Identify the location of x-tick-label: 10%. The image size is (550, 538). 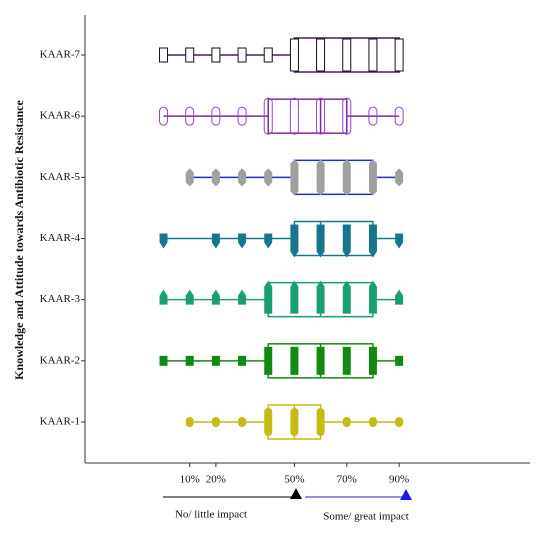
(190, 480).